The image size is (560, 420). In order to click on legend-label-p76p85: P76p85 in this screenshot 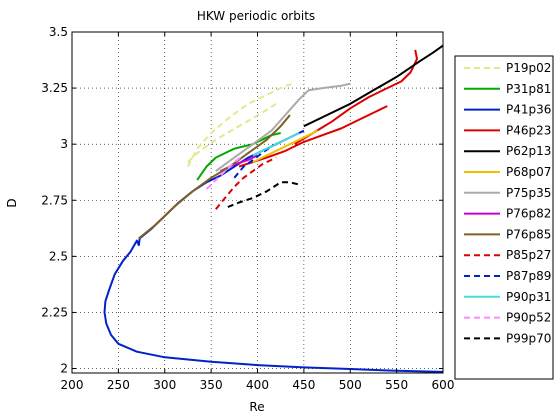, I will do `click(528, 234)`.